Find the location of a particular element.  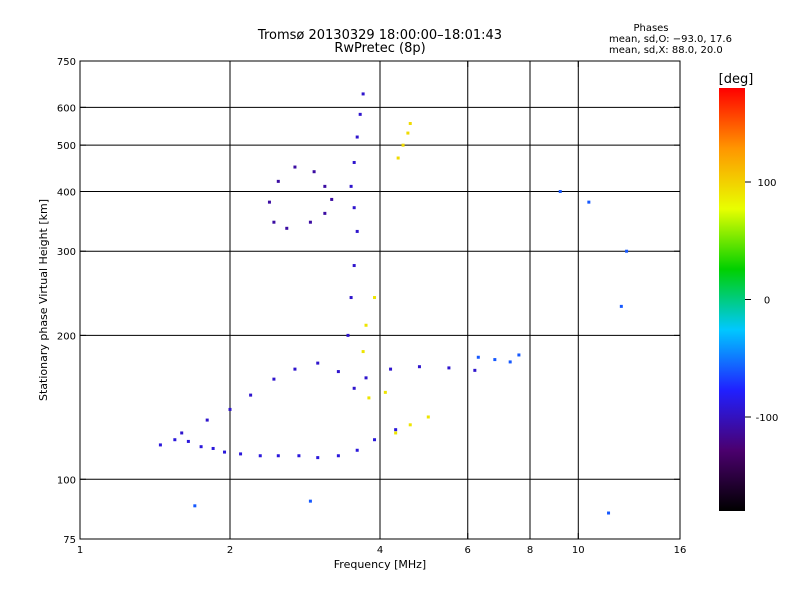

x-tick-label: 6 is located at coordinates (468, 550).